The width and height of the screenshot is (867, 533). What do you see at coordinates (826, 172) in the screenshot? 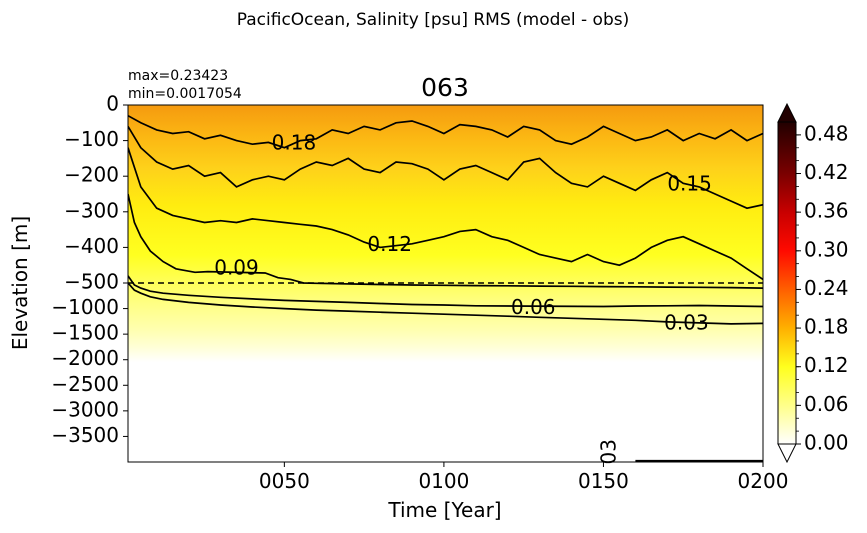
I see `colorbar-tick-label: 0.42` at bounding box center [826, 172].